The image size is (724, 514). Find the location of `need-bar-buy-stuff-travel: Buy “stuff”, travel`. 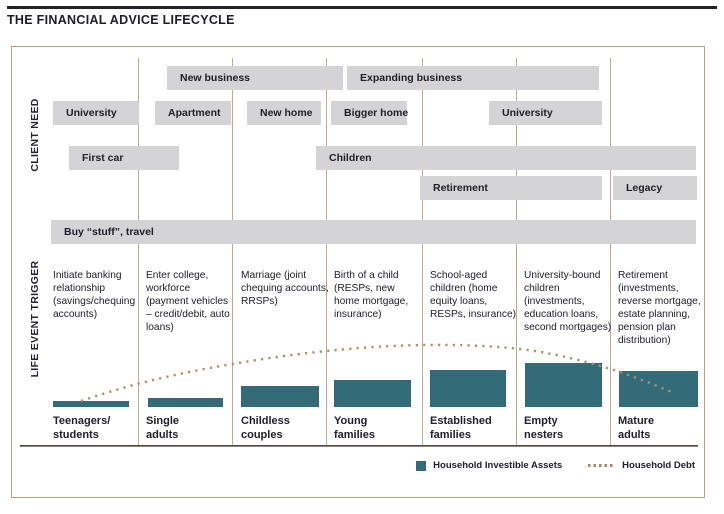

need-bar-buy-stuff-travel: Buy “stuff”, travel is located at coordinates (373, 232).